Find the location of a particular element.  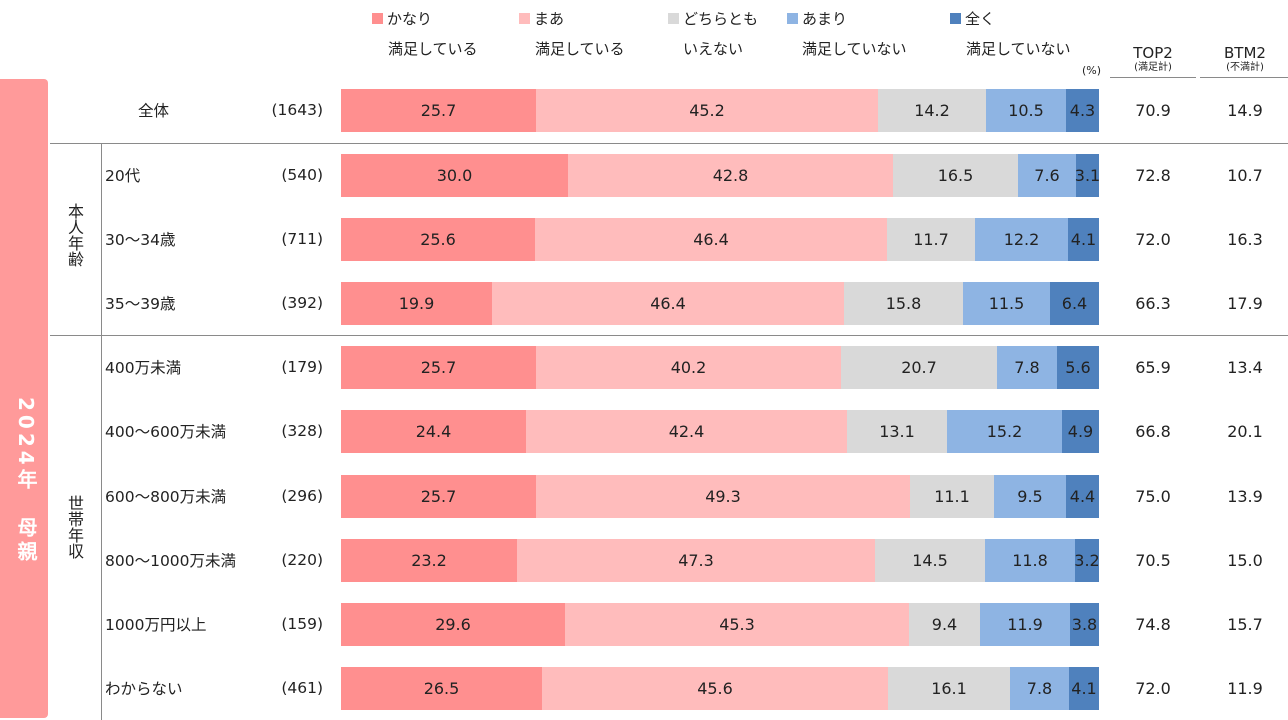

row-label: わからない is located at coordinates (144, 689).